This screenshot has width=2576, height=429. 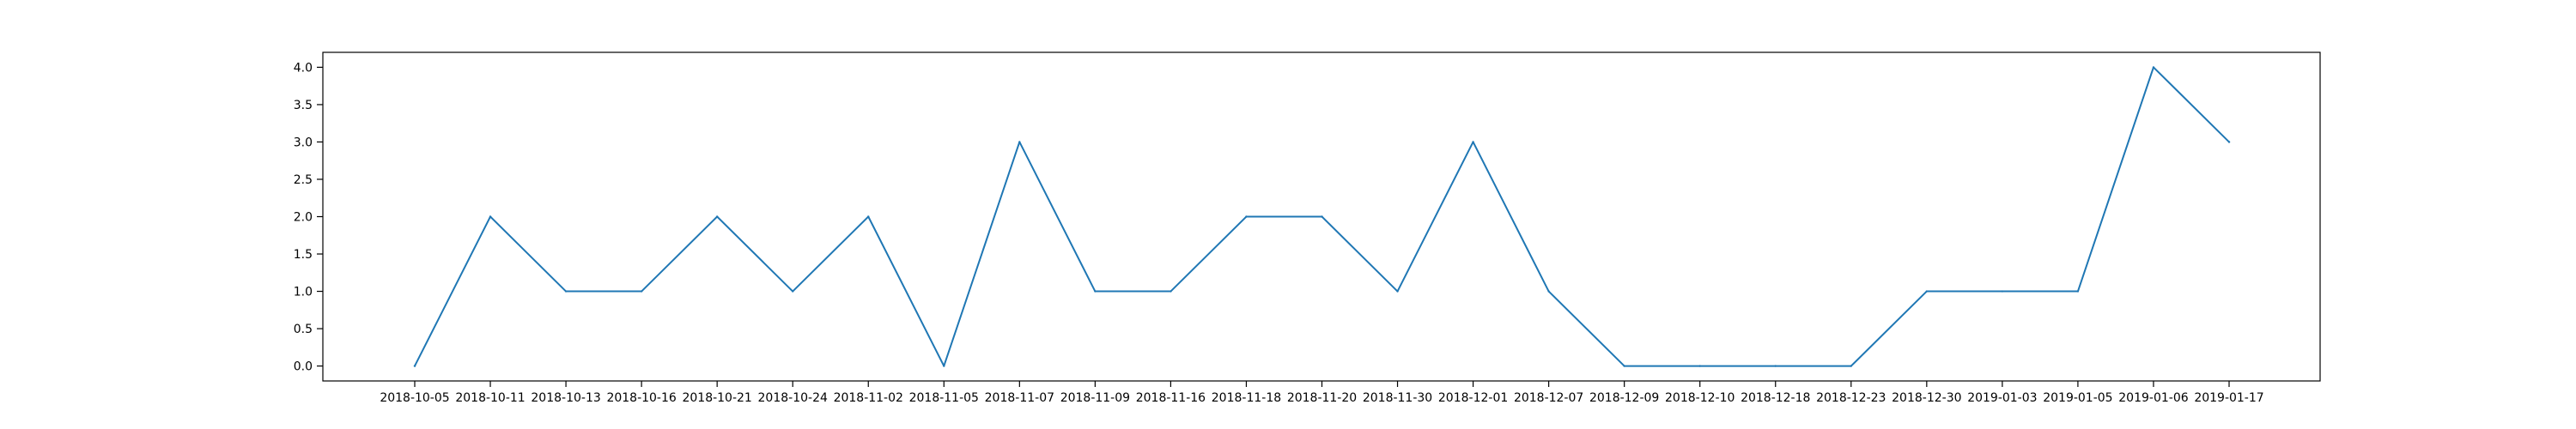 I want to click on y-tick-label: 4.0, so click(x=303, y=68).